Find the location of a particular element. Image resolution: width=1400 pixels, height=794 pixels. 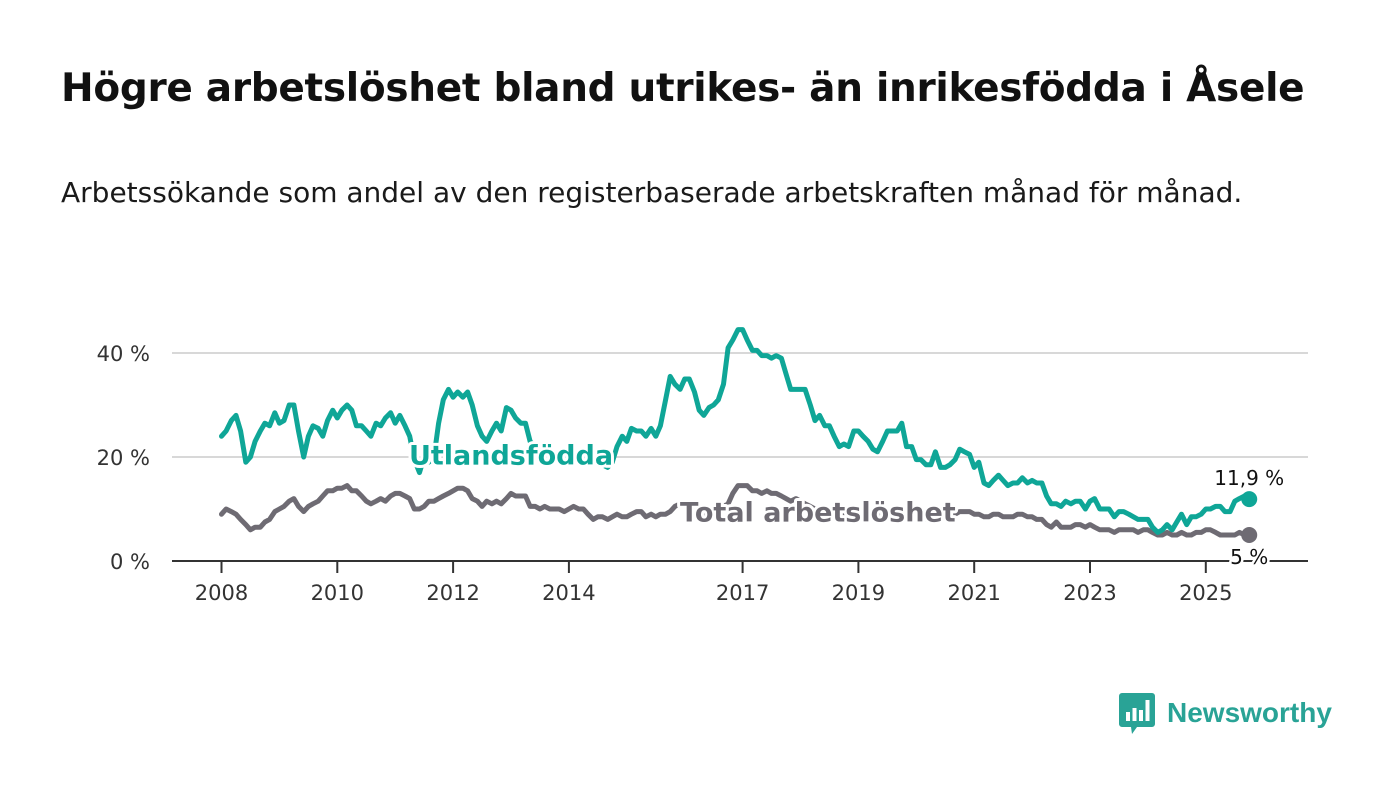

x-tick-label: 2023 is located at coordinates (1089, 593).